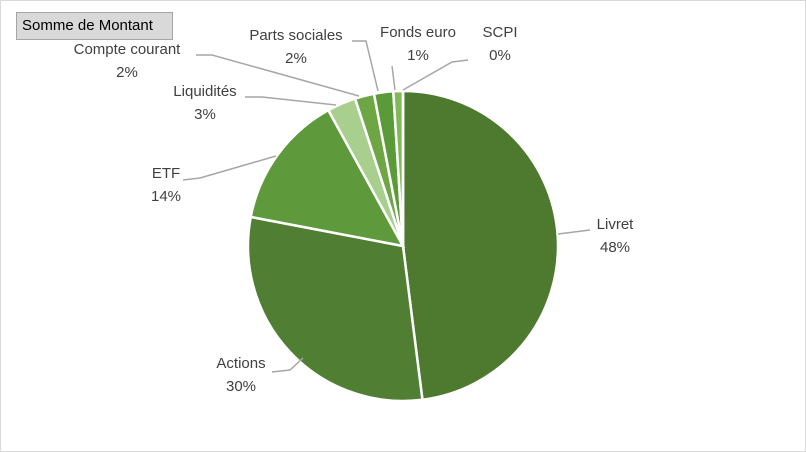  What do you see at coordinates (615, 247) in the screenshot?
I see `slice-value-label: 48%` at bounding box center [615, 247].